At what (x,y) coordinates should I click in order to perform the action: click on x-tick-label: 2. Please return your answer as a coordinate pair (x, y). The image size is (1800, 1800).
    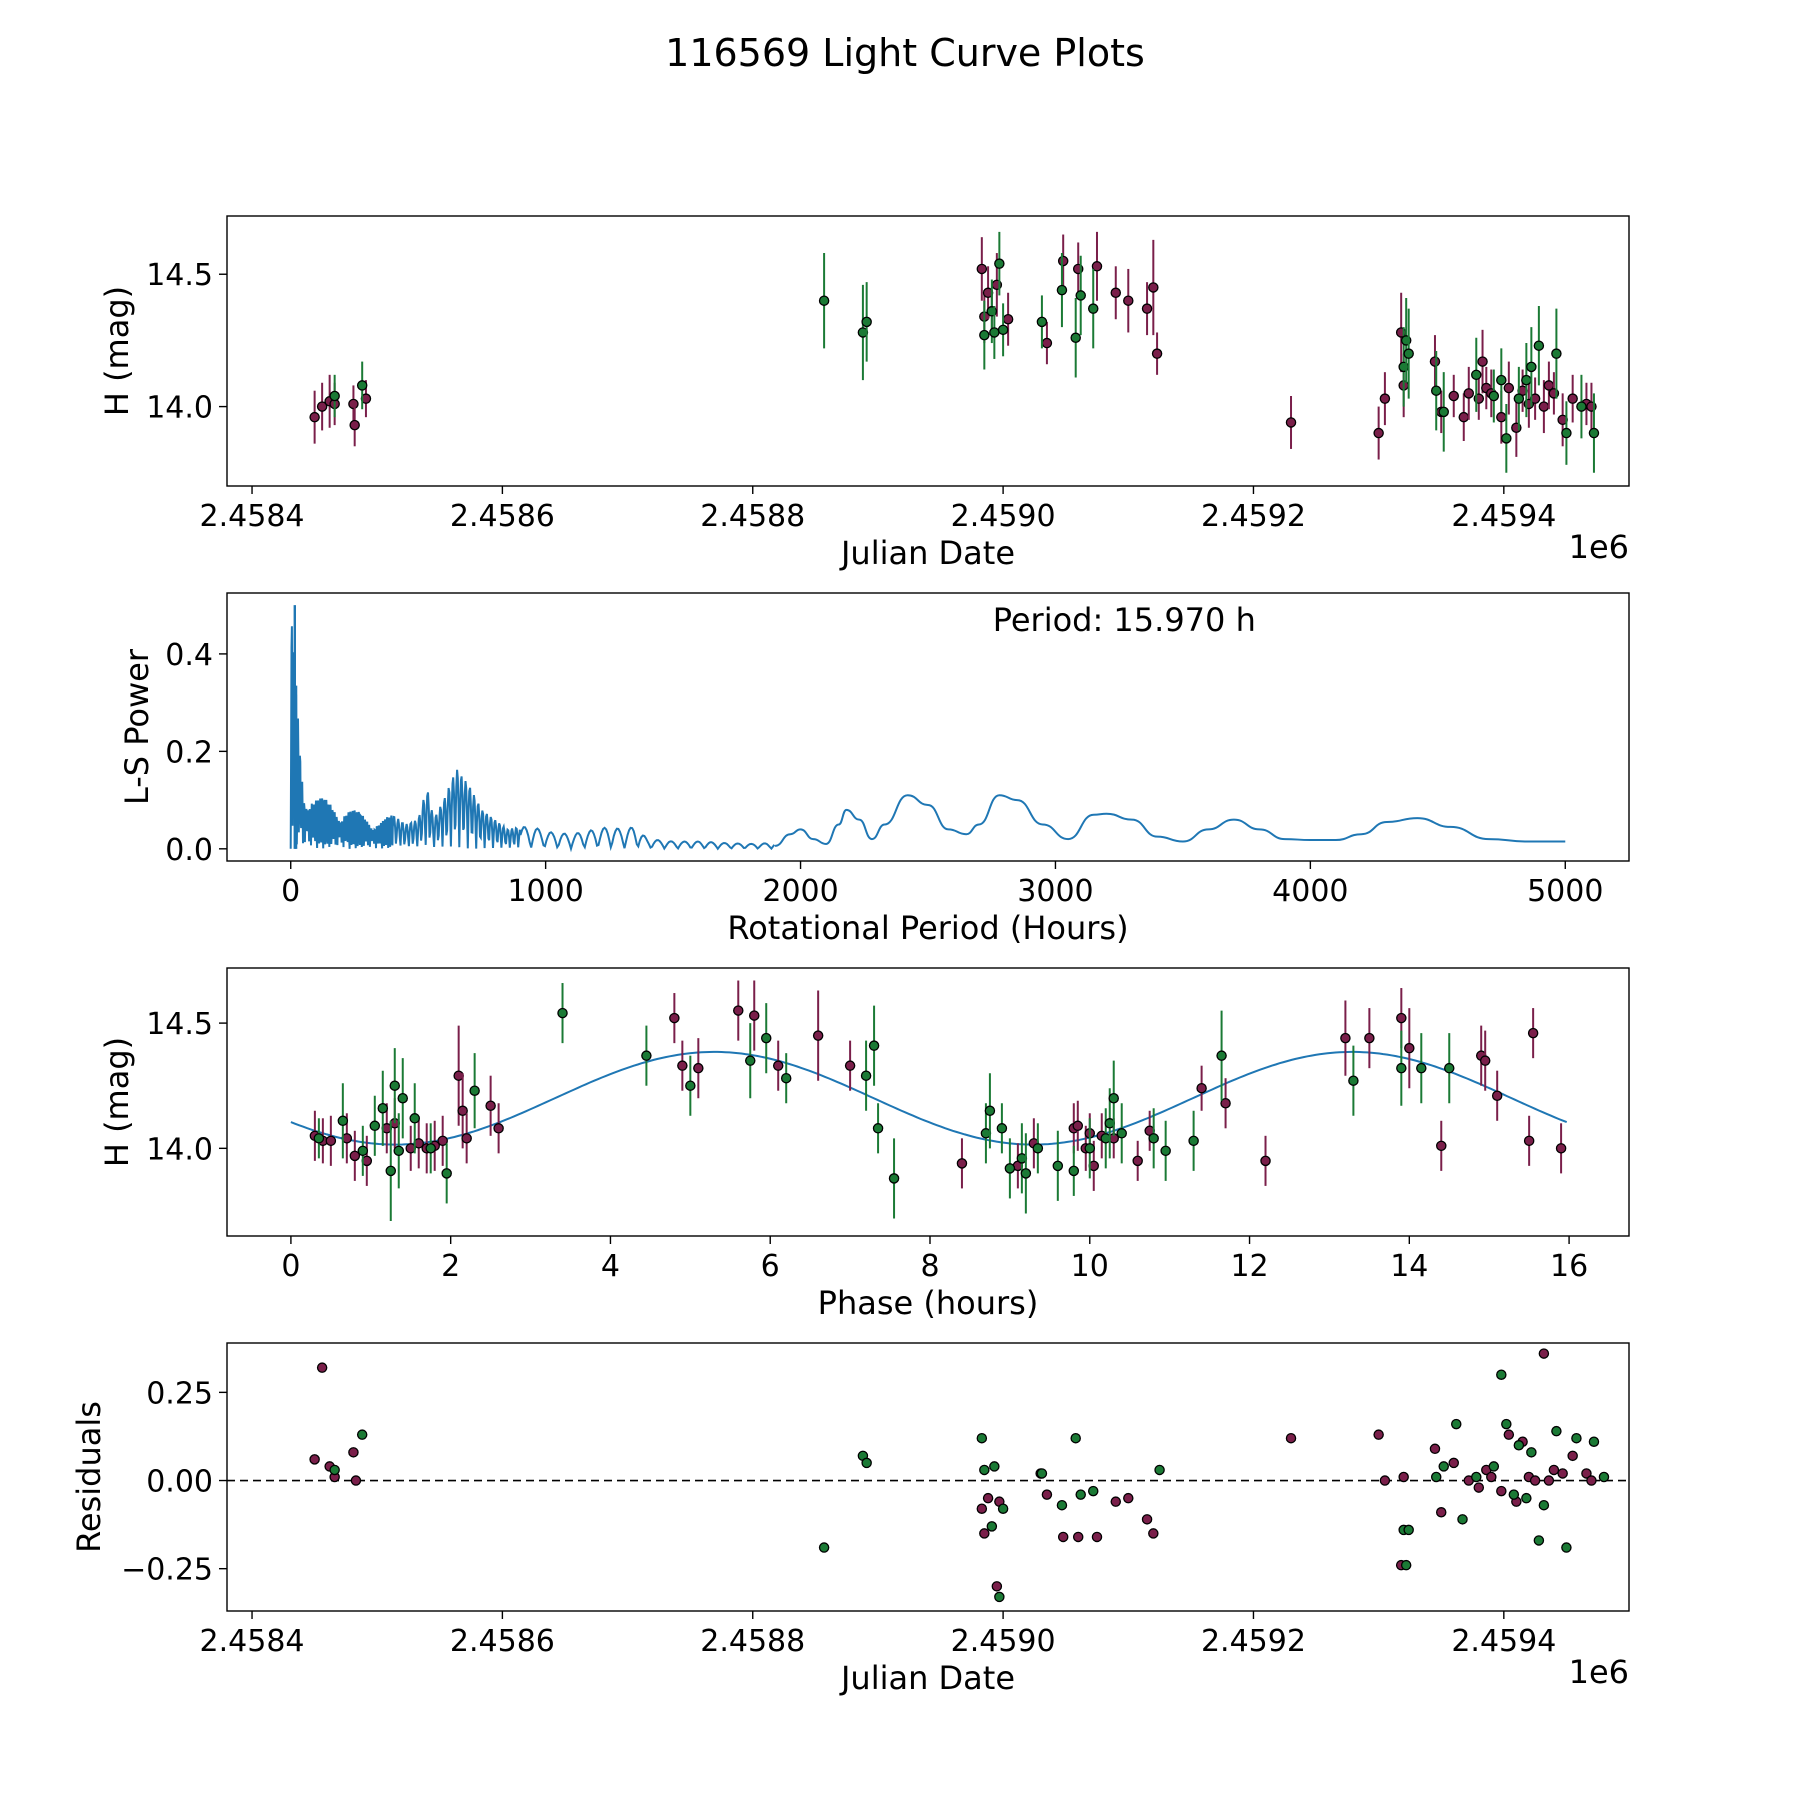
    Looking at the image, I should click on (450, 1266).